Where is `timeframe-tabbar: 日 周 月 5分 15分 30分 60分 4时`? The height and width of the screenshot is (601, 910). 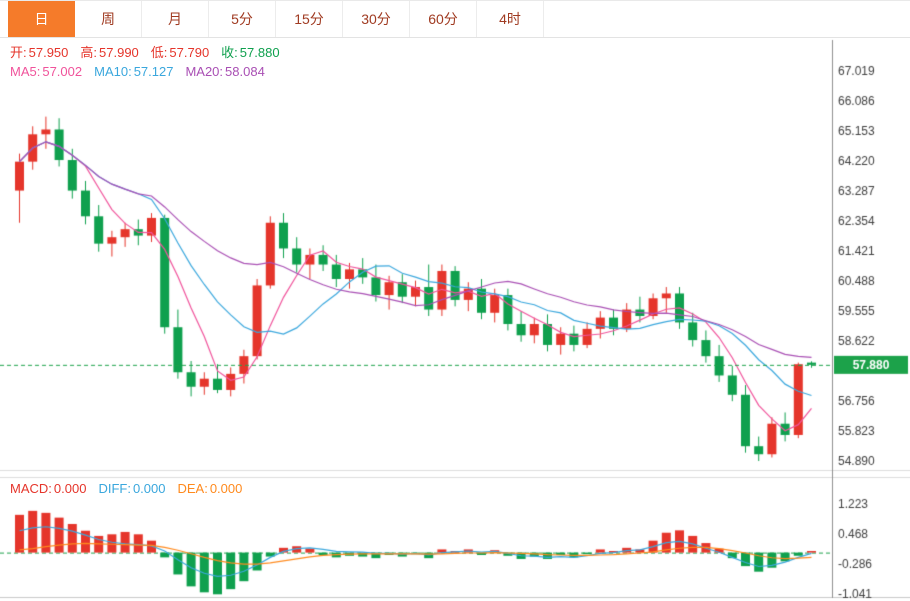 timeframe-tabbar: 日 周 月 5分 15分 30分 60分 4时 is located at coordinates (455, 19).